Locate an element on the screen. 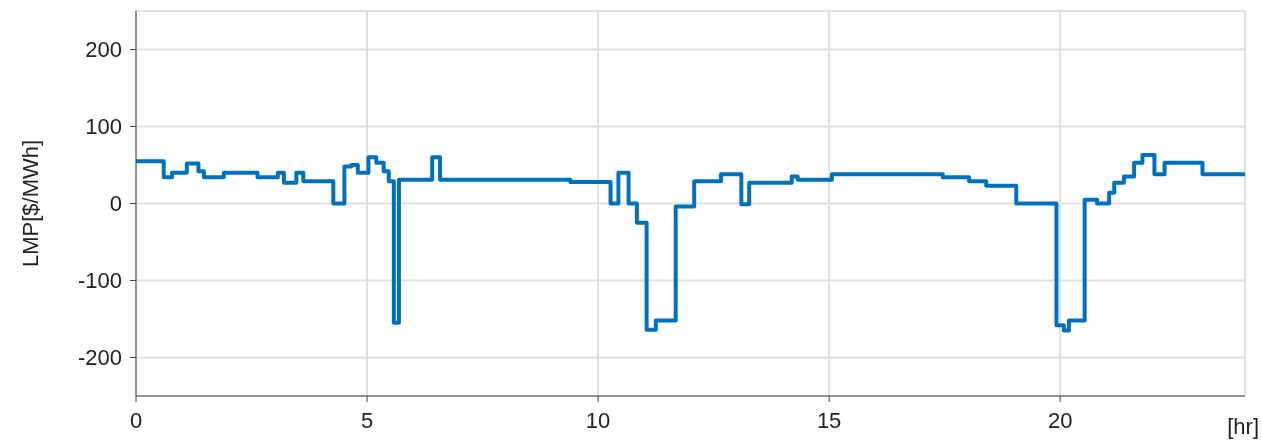 Image resolution: width=1262 pixels, height=448 pixels. y-tick-label: 200 is located at coordinates (103, 50).